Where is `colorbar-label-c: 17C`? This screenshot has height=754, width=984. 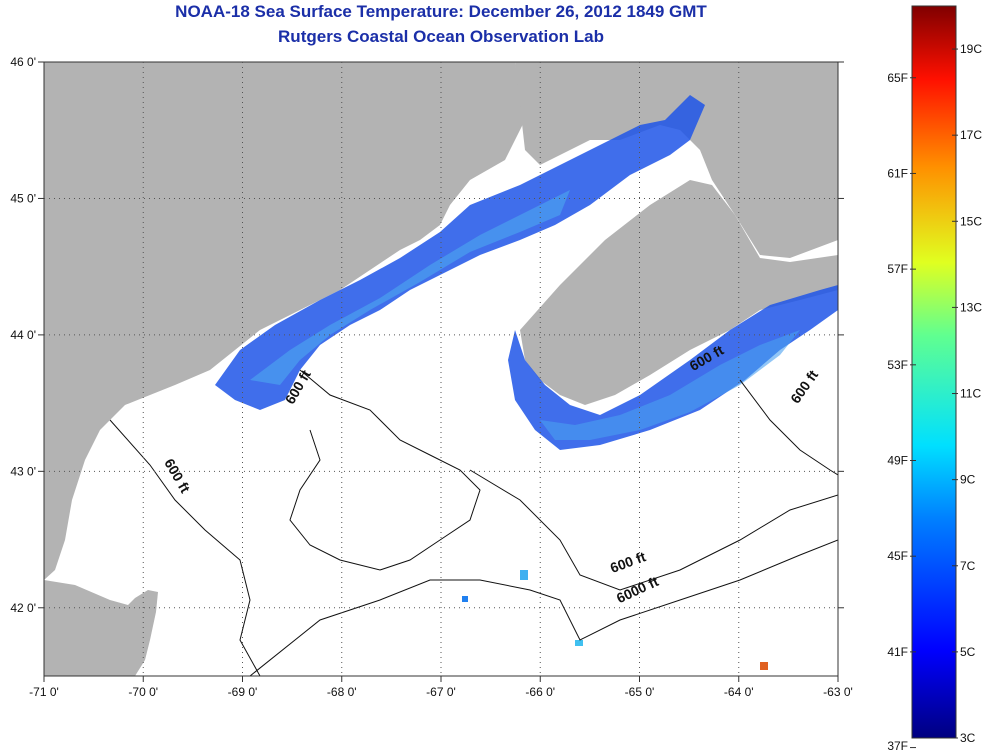
colorbar-label-c: 17C is located at coordinates (971, 135).